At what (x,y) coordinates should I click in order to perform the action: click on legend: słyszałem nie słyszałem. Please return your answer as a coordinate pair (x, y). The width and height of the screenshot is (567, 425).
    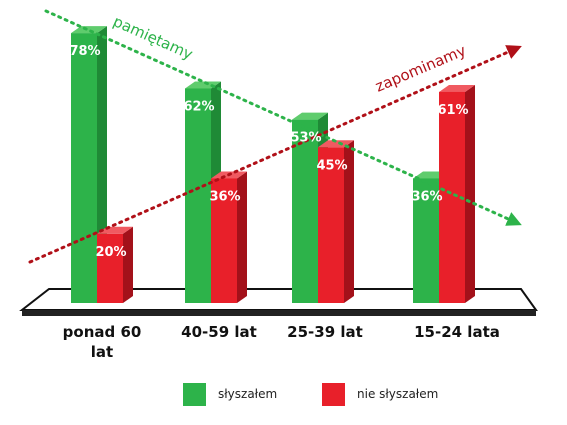
    Looking at the image, I should click on (283, 394).